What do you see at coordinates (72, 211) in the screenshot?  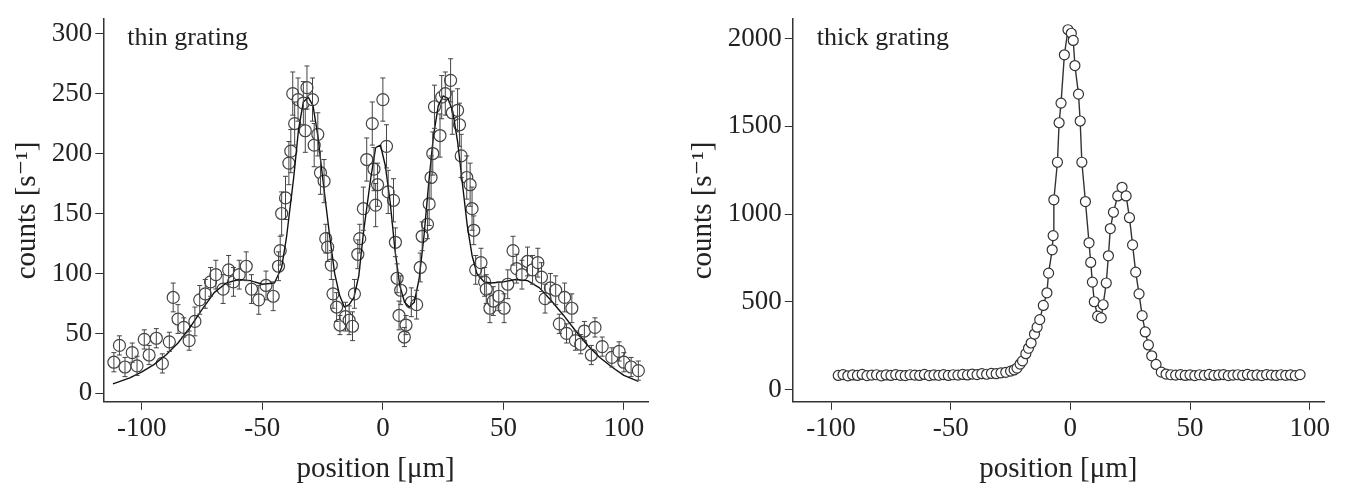 I see `y-tick-label: 150` at bounding box center [72, 211].